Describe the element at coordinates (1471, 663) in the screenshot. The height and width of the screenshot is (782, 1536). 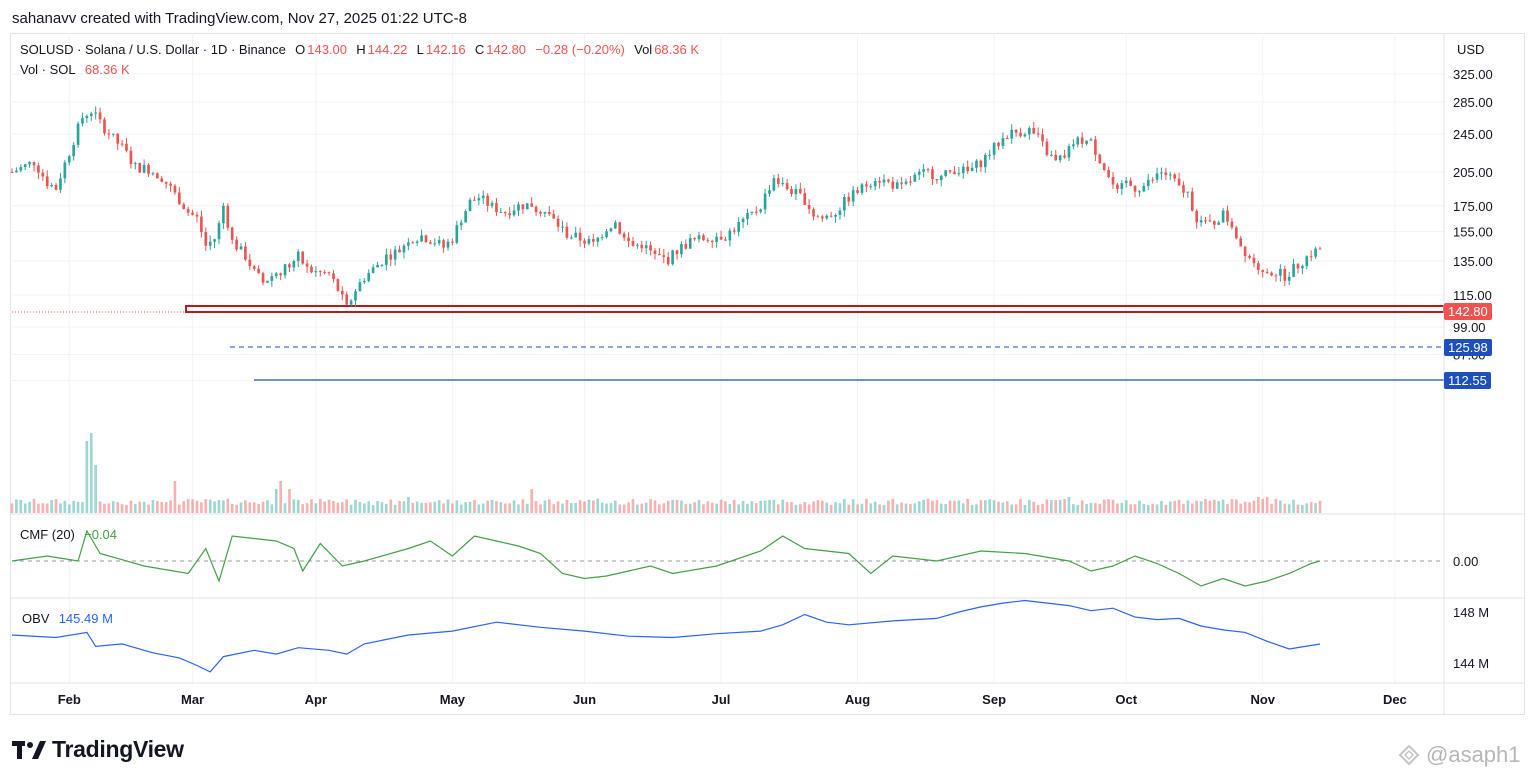
I see `obv-axis-label: 144 M` at that location.